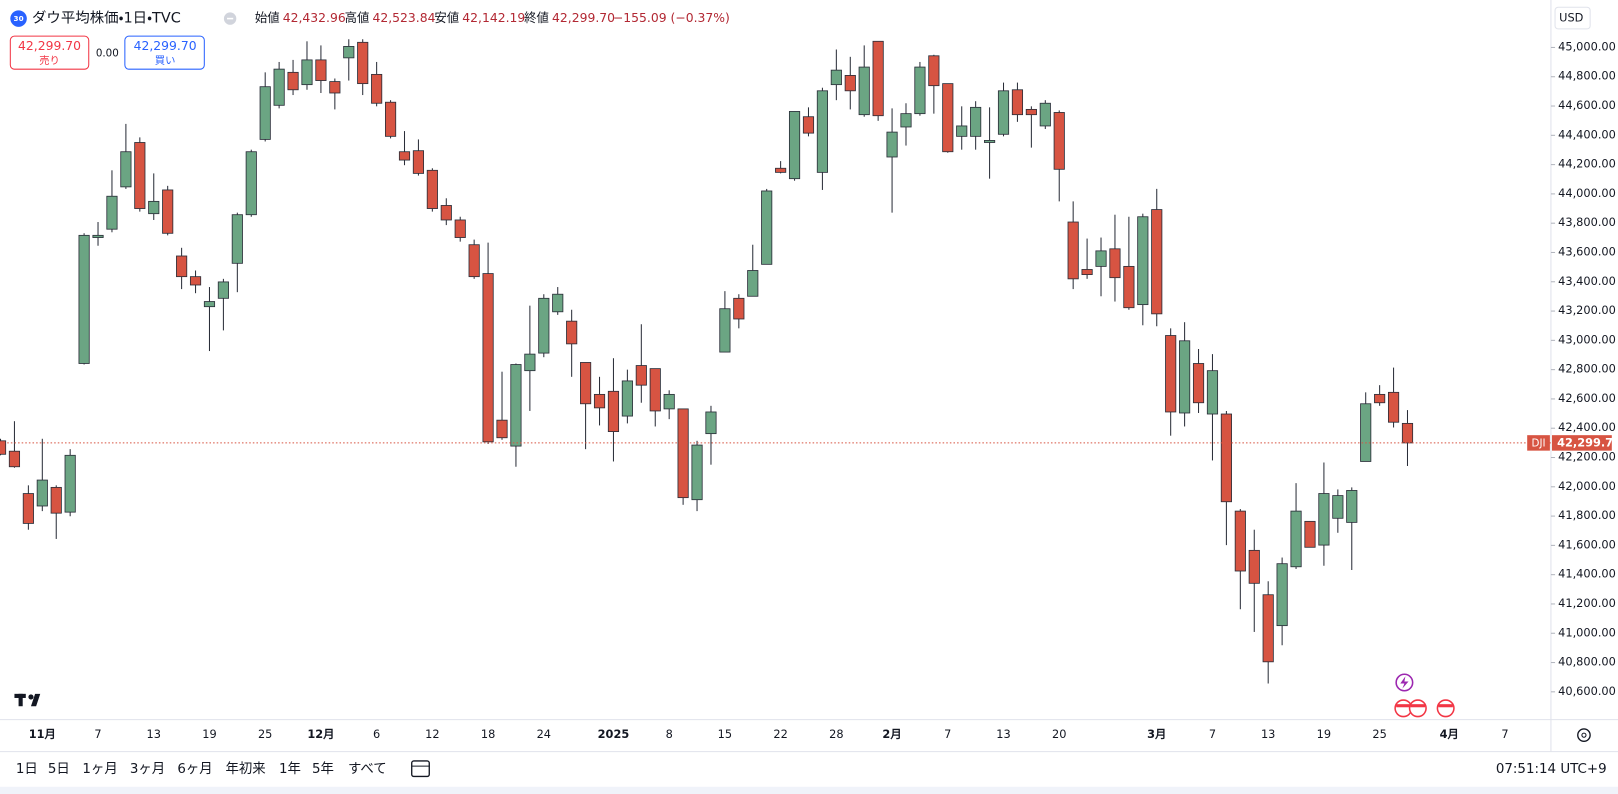  What do you see at coordinates (323, 769) in the screenshot?
I see `range-button: 5年` at bounding box center [323, 769].